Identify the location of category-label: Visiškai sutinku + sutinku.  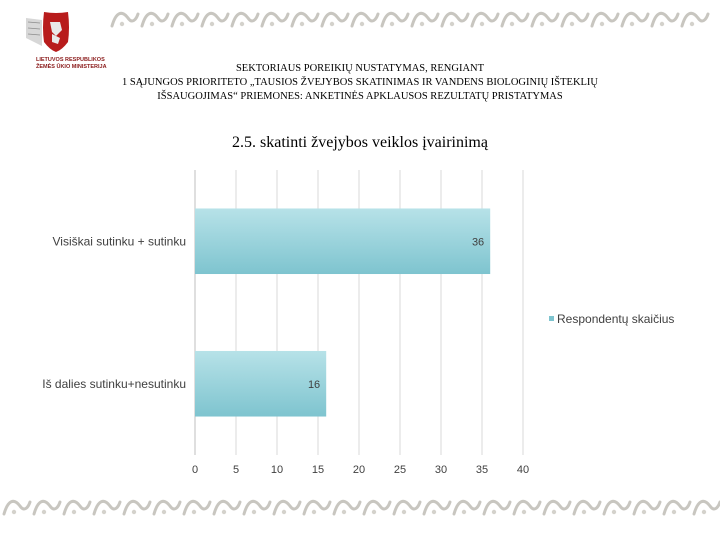
(119, 241).